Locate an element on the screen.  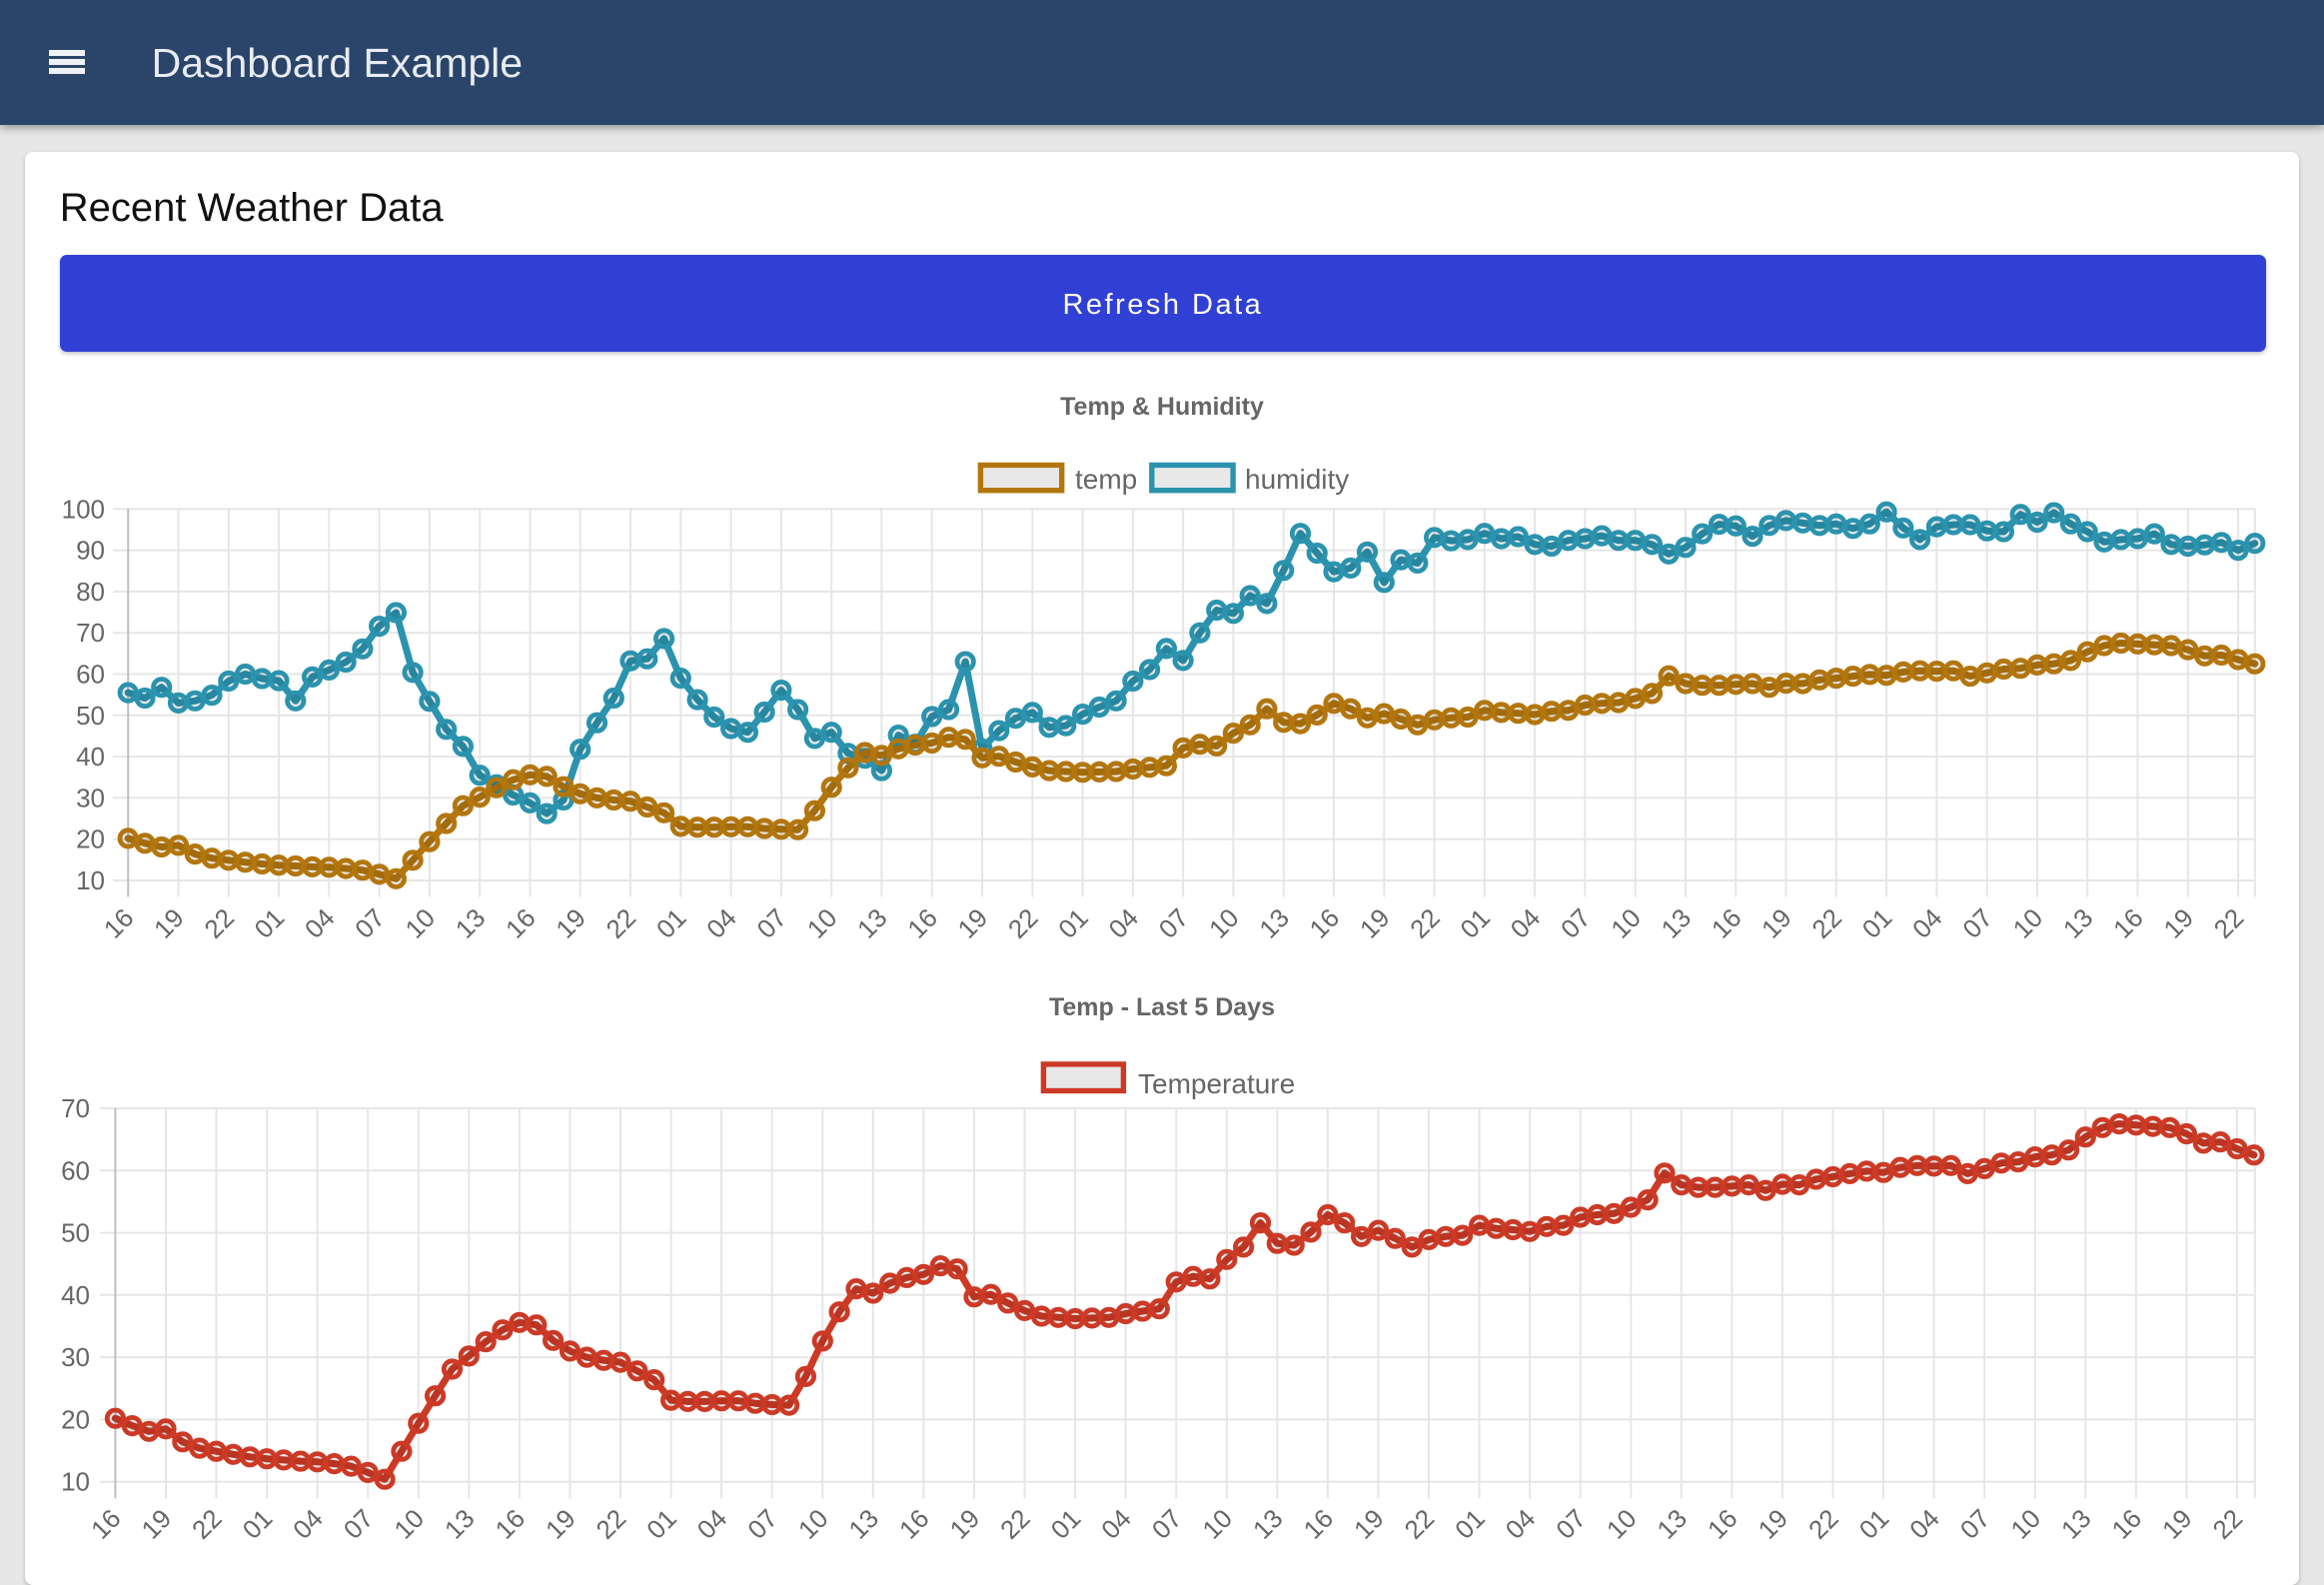
svg-text: Temp - Last 5 Days is located at coordinates (1162, 1007).